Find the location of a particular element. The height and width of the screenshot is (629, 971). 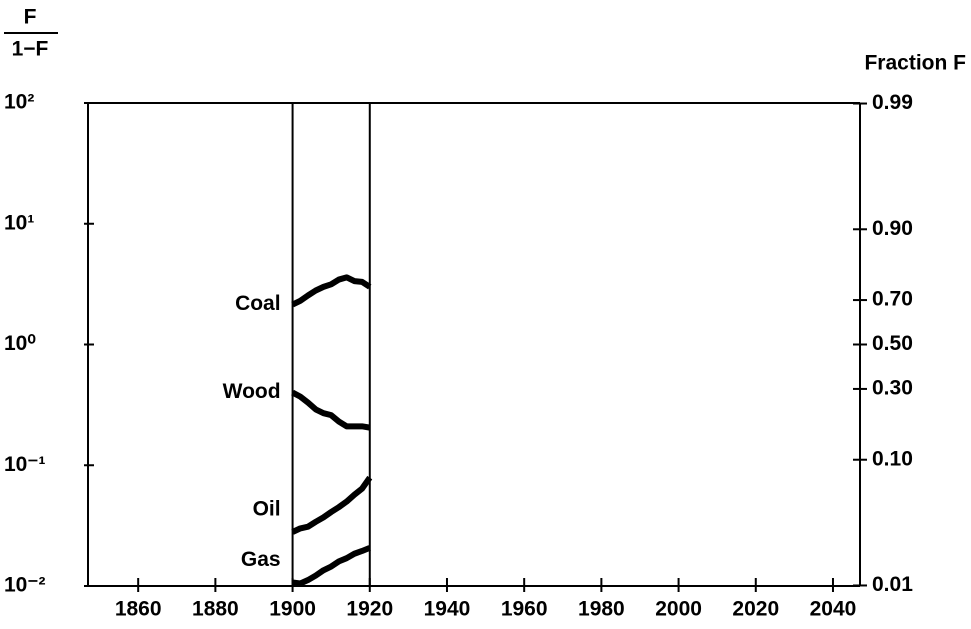

x-tick-label: 1960 is located at coordinates (524, 609).